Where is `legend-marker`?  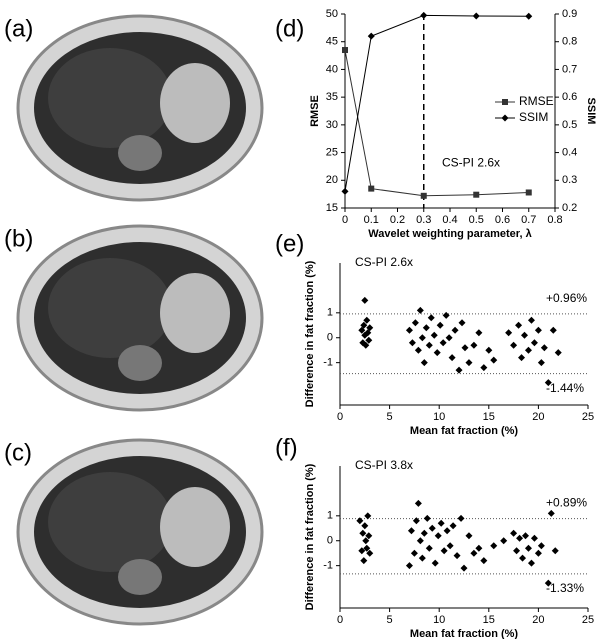
legend-marker is located at coordinates (505, 102).